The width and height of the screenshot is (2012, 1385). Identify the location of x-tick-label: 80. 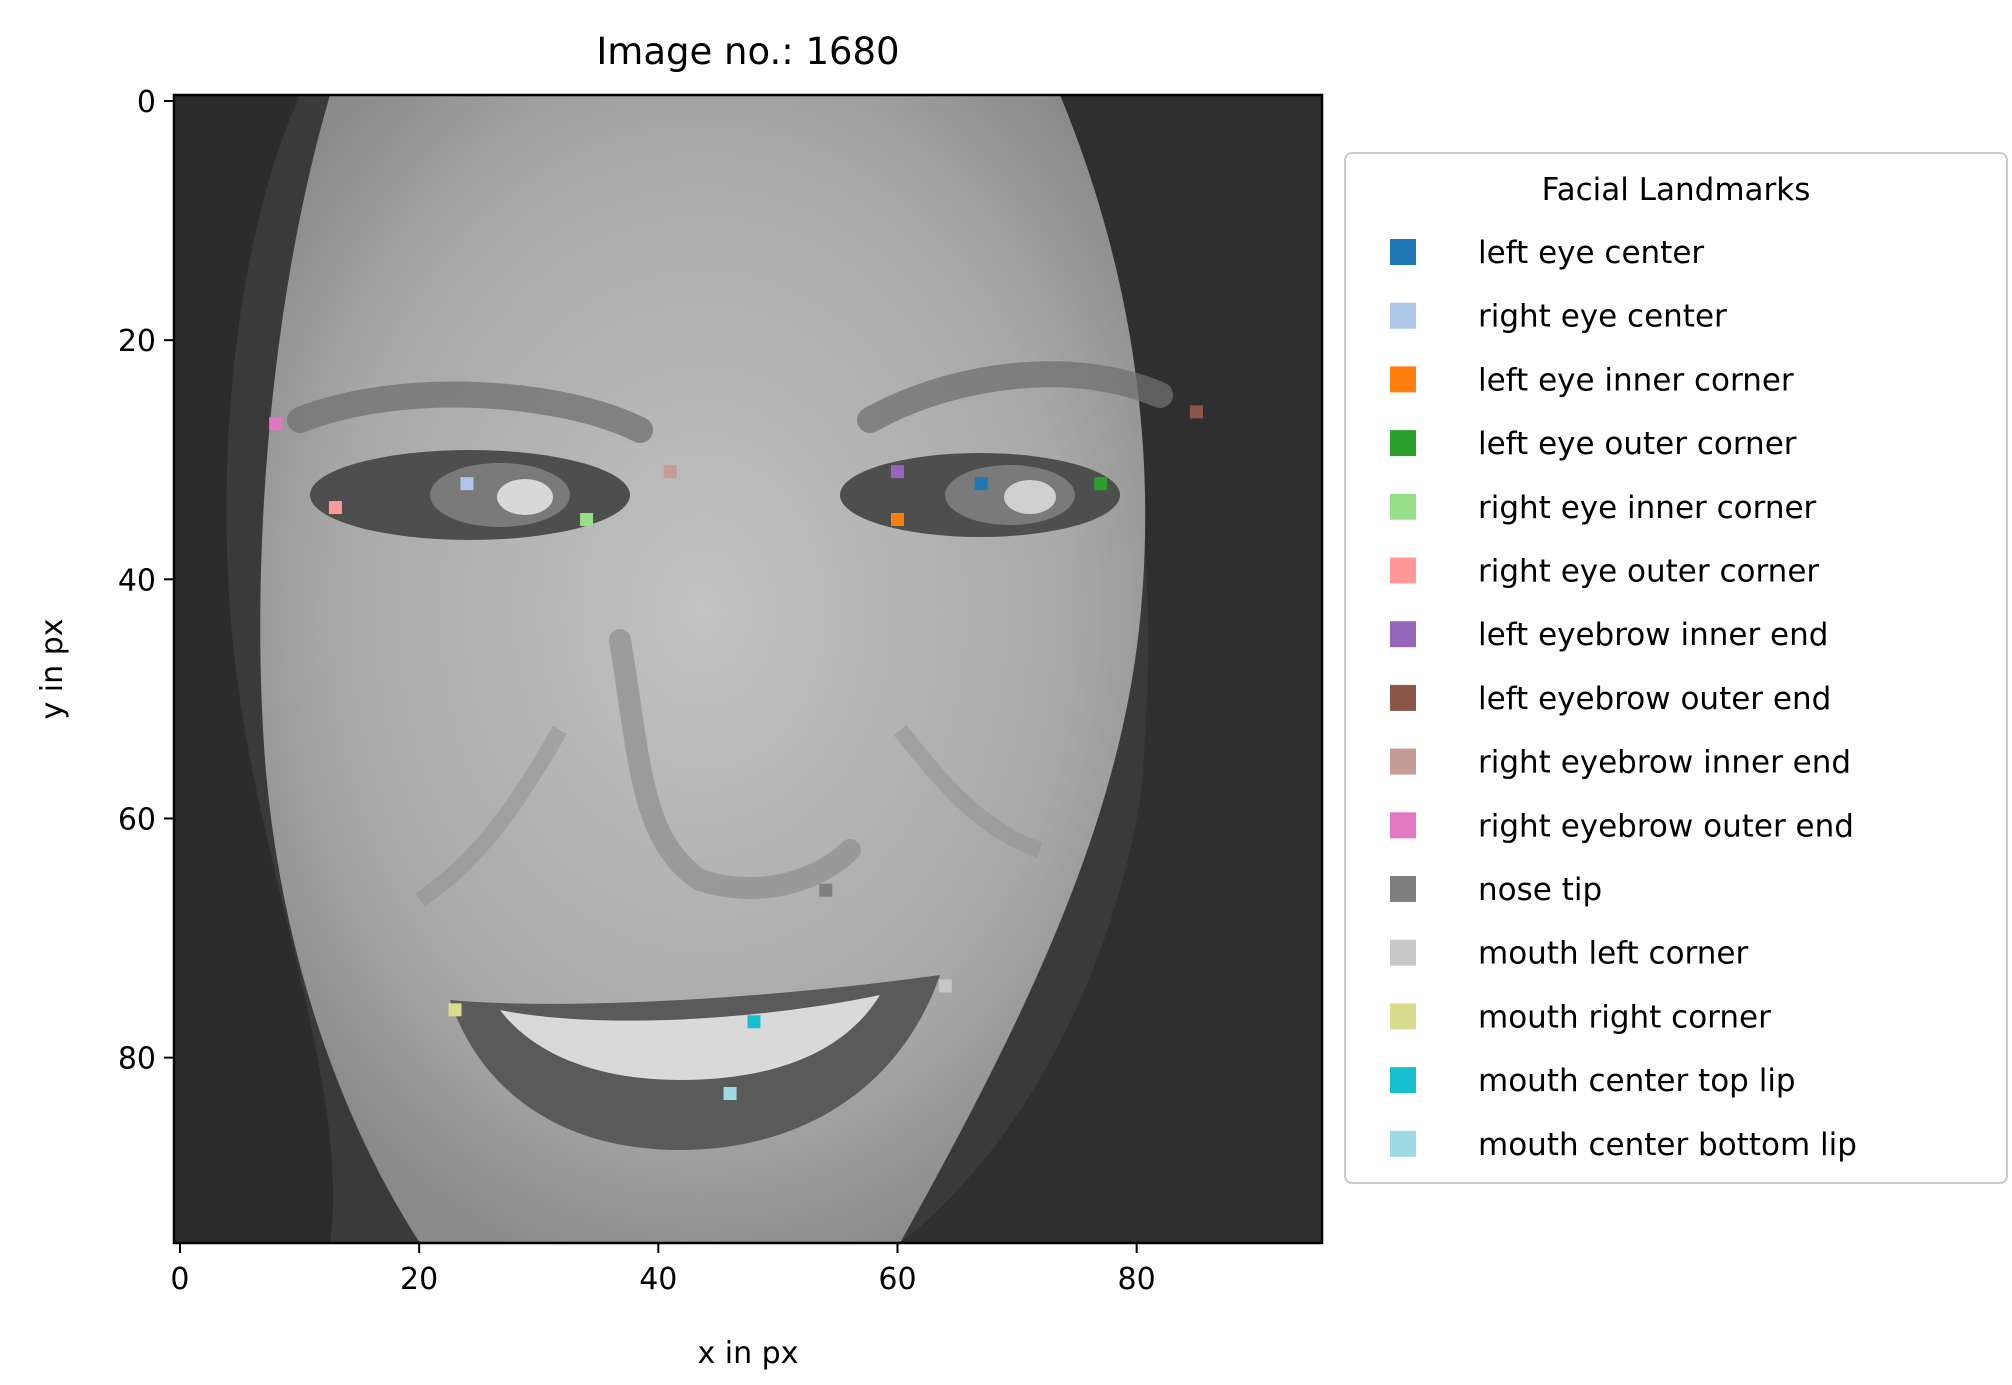
(1137, 1279).